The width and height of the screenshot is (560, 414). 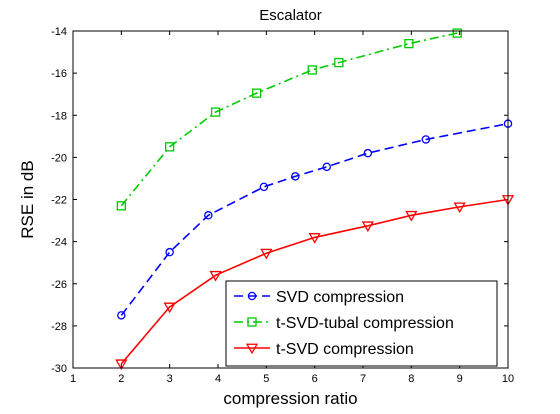 I want to click on x-tick-label: 7, so click(x=363, y=379).